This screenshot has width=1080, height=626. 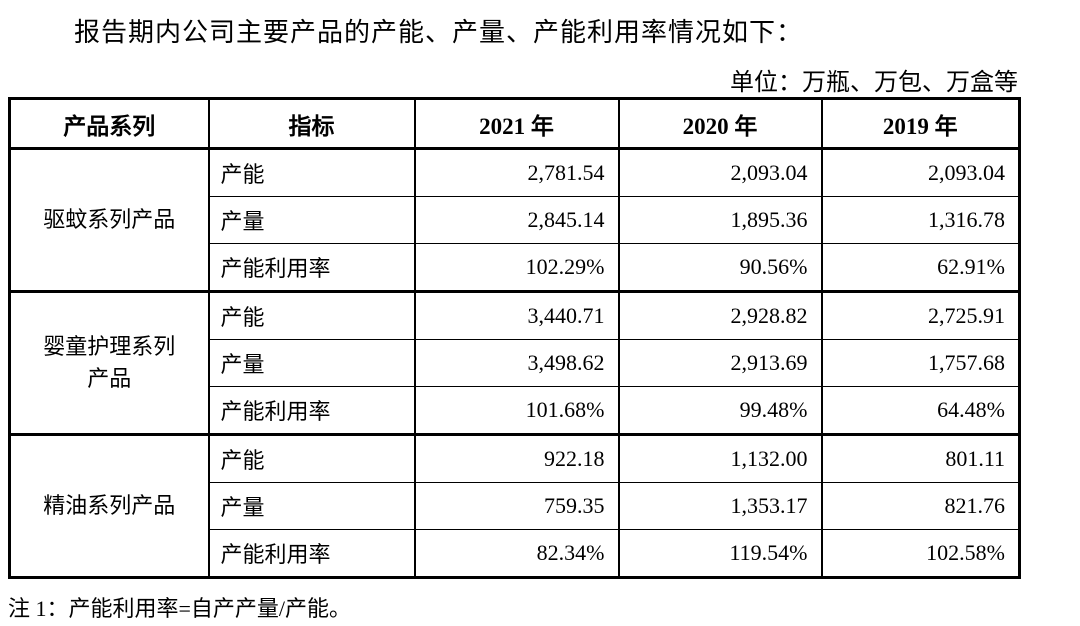 I want to click on value-2020: 2,913.69, so click(x=720, y=363).